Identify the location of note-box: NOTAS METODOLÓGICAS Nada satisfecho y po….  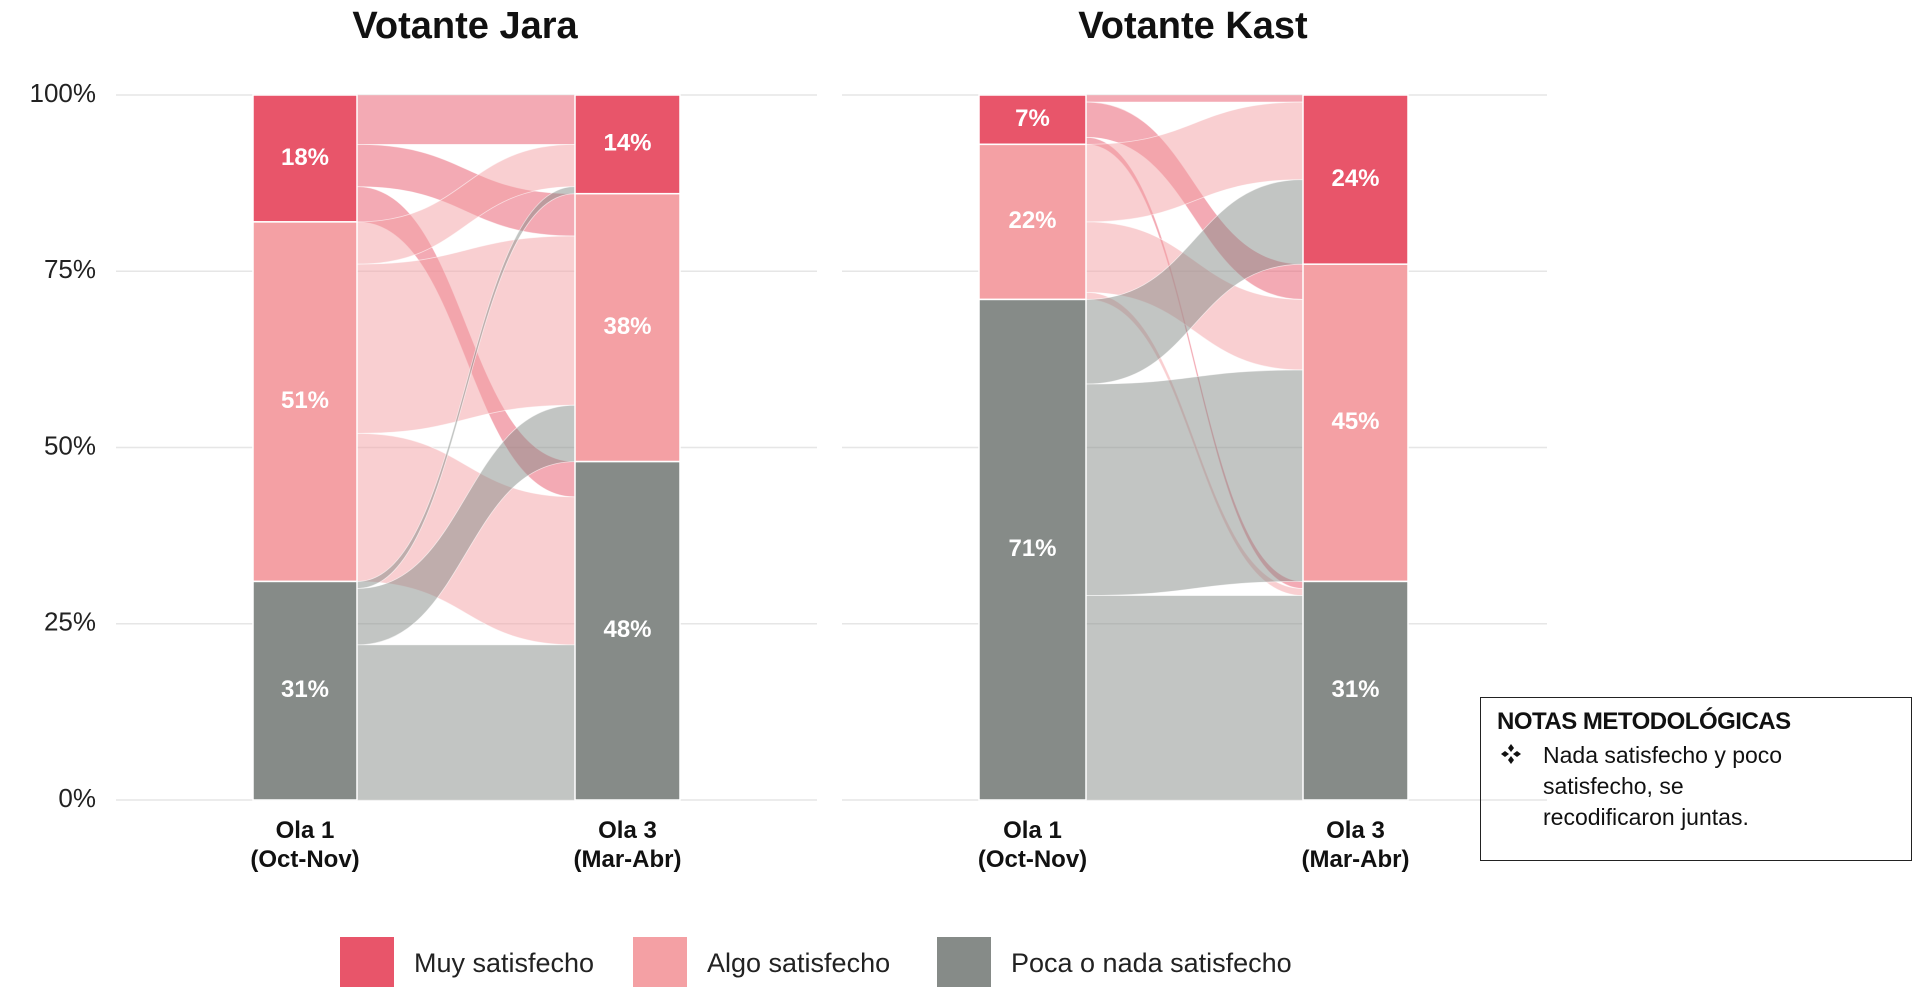
(1696, 779).